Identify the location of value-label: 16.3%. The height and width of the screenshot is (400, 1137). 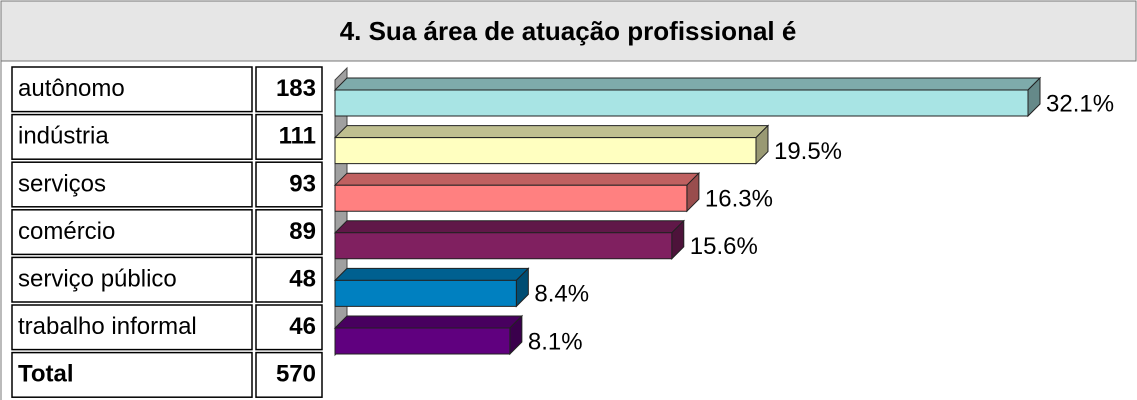
(739, 199).